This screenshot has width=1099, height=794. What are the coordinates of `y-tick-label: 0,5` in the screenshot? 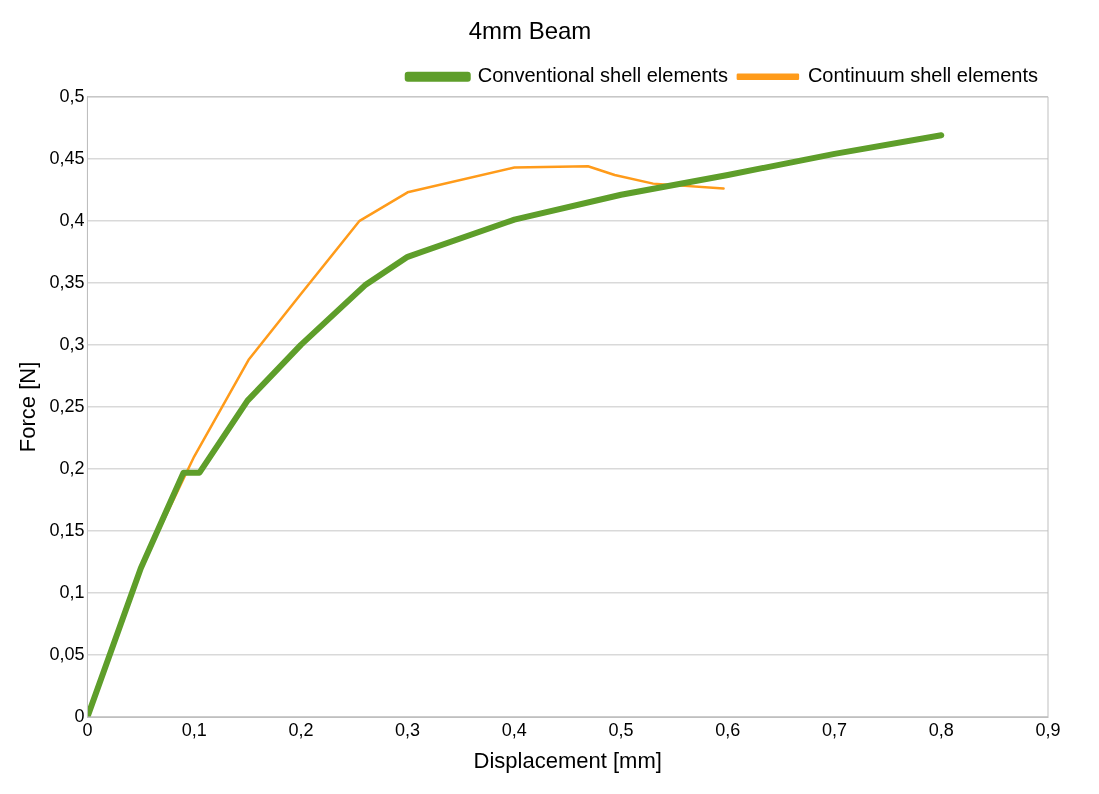 It's located at (72, 95).